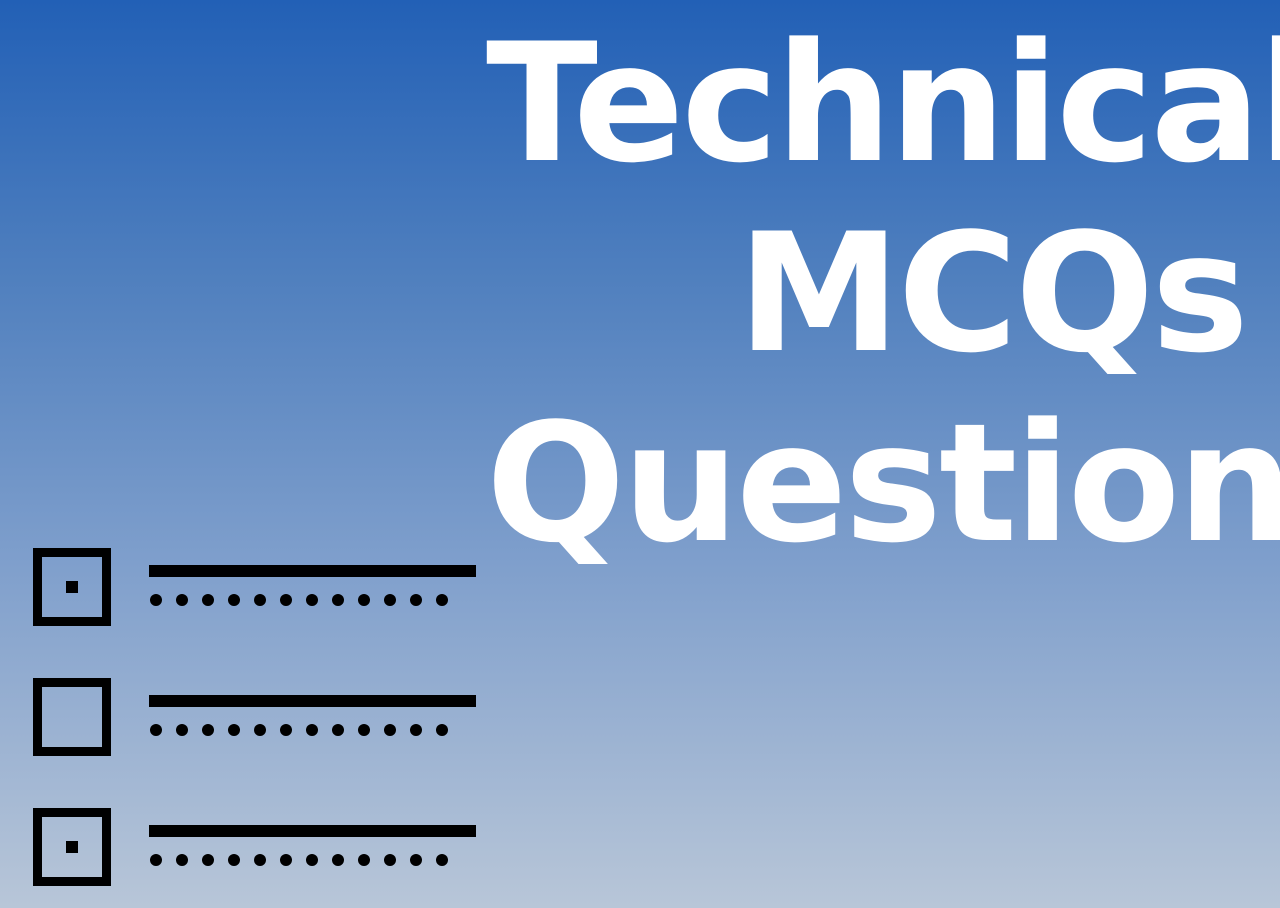 The height and width of the screenshot is (908, 1280). What do you see at coordinates (993, 293) in the screenshot?
I see `title-line-mcqs: MCQs` at bounding box center [993, 293].